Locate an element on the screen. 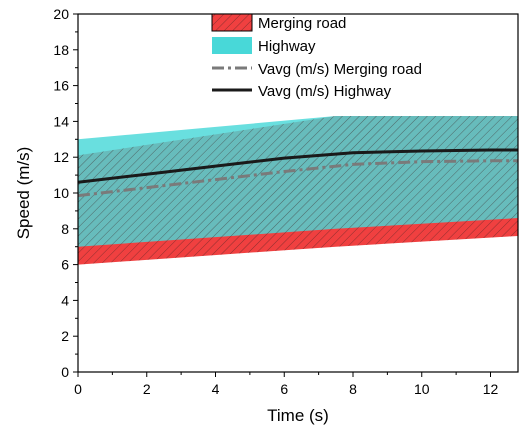  lines is located at coordinates (298, 173).